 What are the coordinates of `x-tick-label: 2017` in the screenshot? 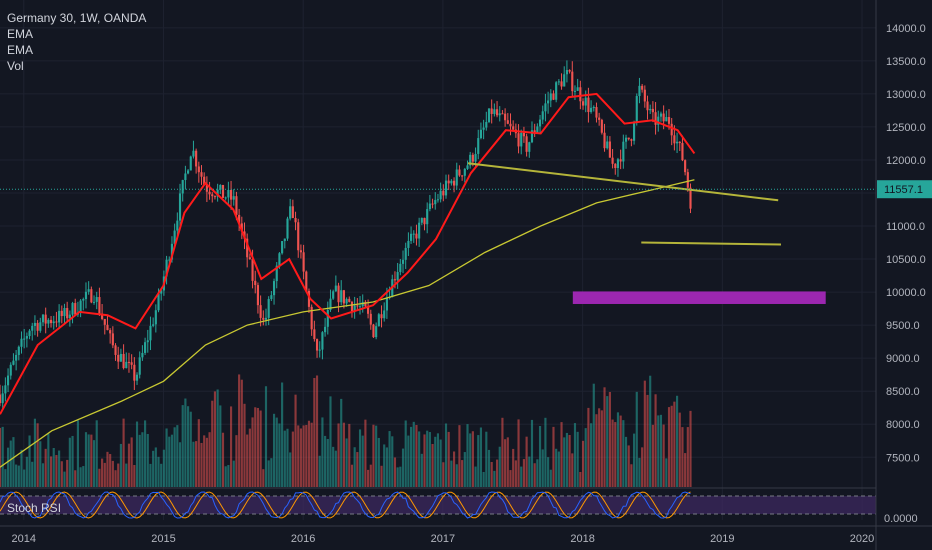 It's located at (443, 539).